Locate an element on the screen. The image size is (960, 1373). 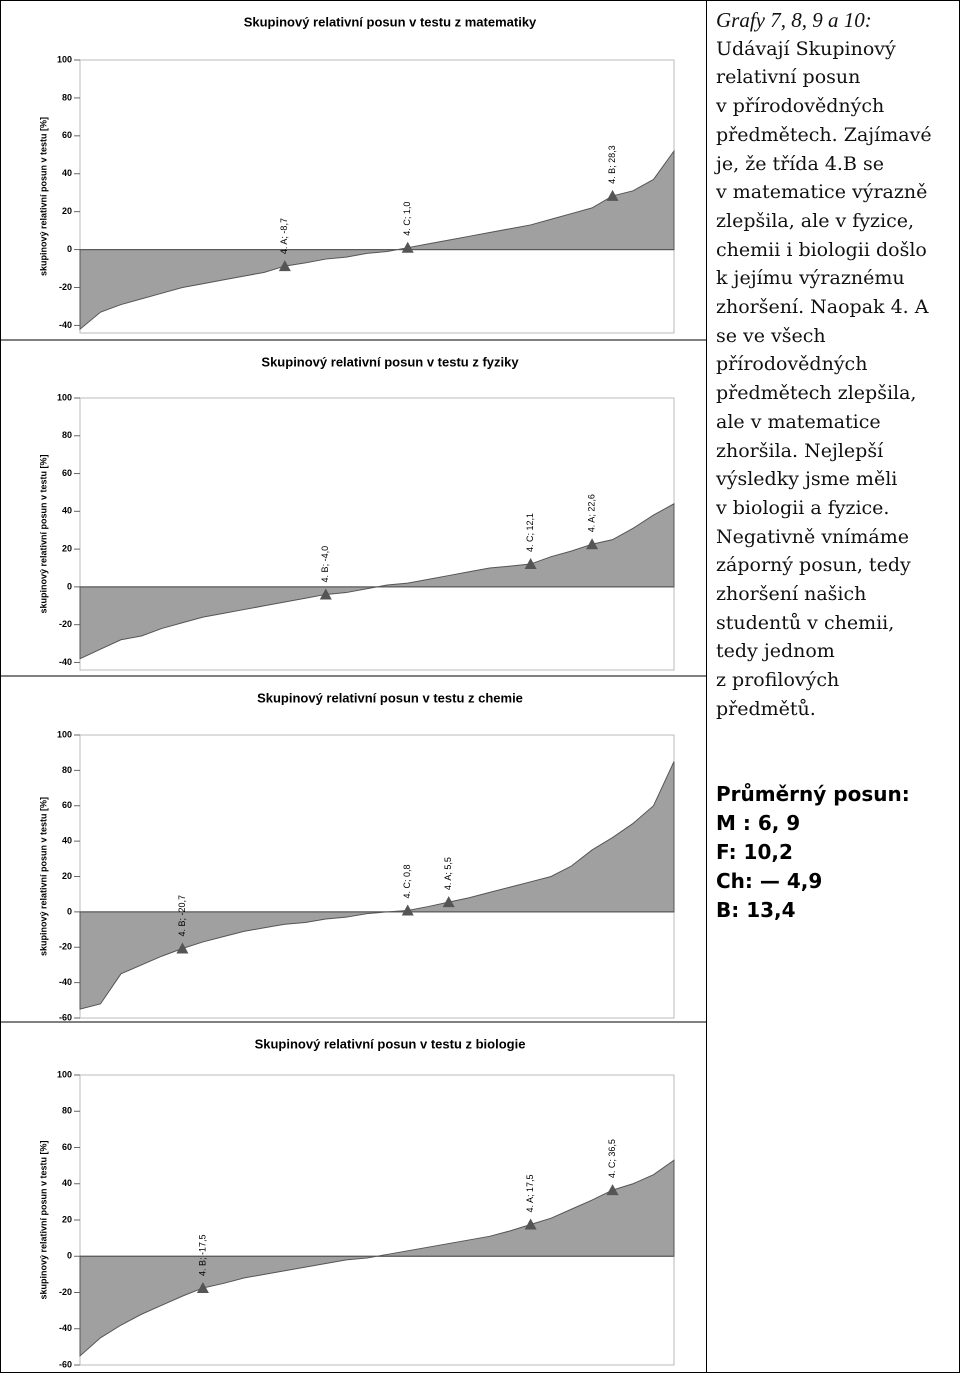
text-line: předmětů. is located at coordinates (766, 708).